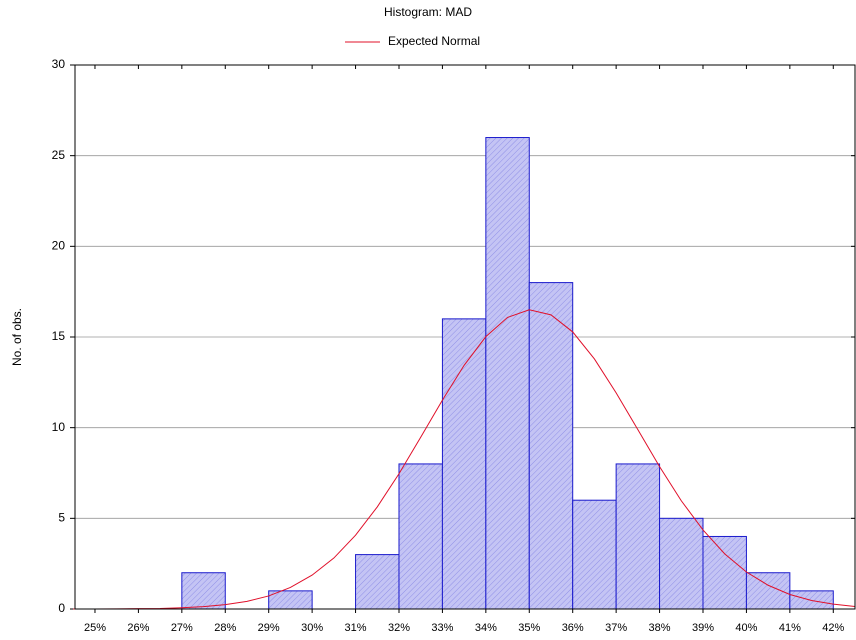 The width and height of the screenshot is (856, 640). What do you see at coordinates (17, 337) in the screenshot?
I see `y-axis-label: No. of obs.` at bounding box center [17, 337].